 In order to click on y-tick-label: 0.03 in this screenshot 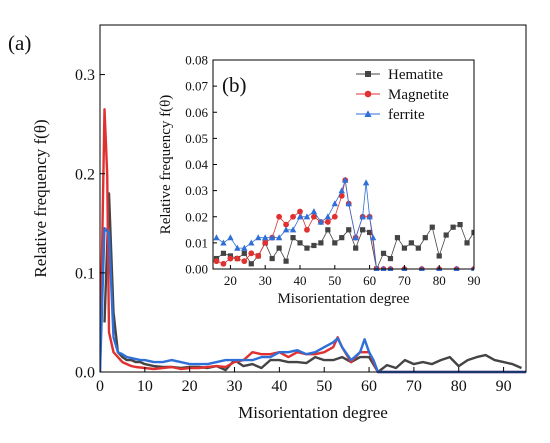, I will do `click(196, 190)`.